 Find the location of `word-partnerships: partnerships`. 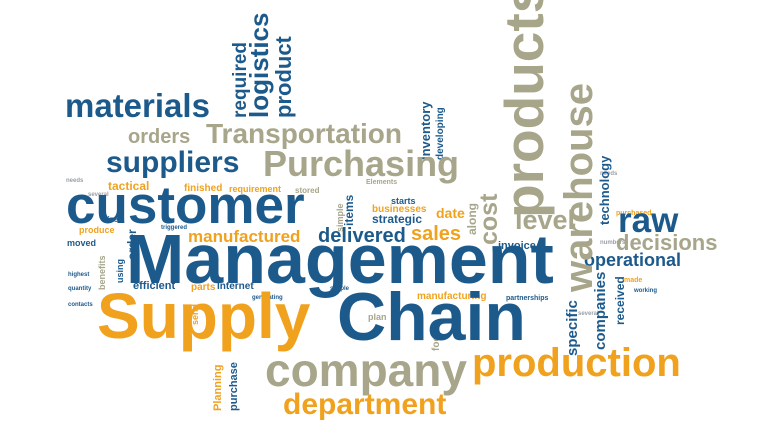

word-partnerships: partnerships is located at coordinates (527, 298).